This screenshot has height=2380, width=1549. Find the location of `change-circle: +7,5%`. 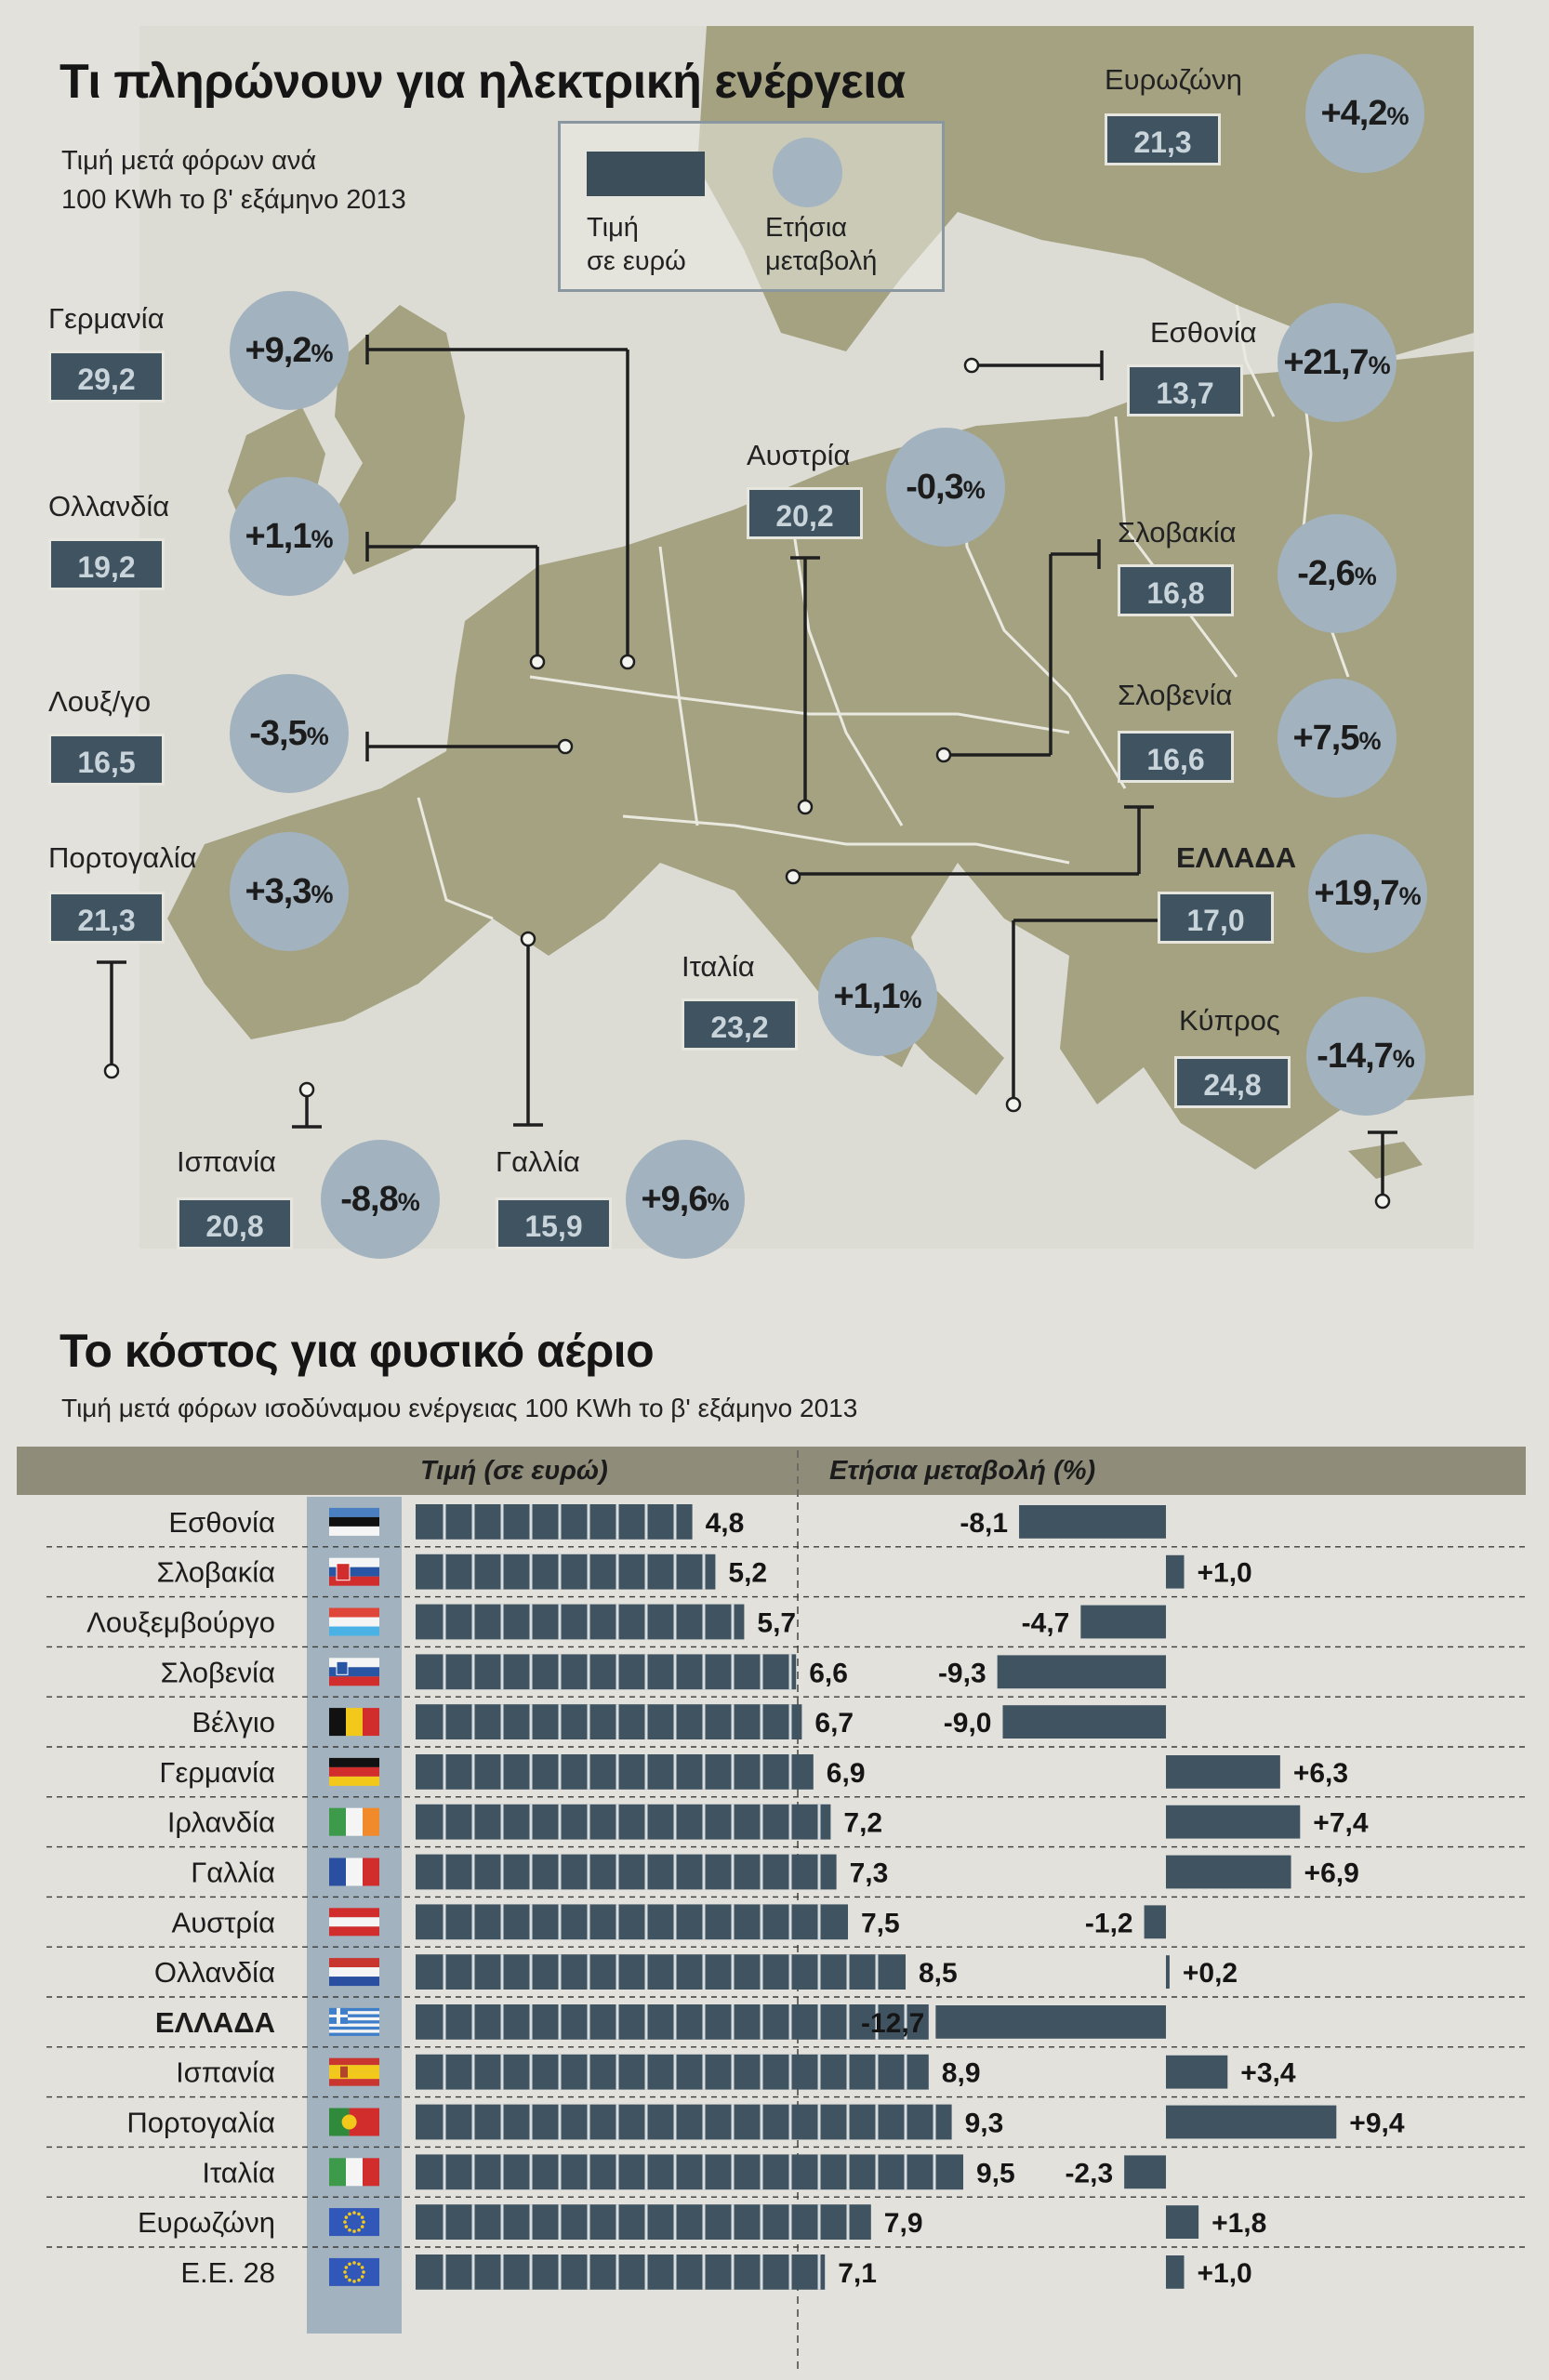

change-circle: +7,5% is located at coordinates (1337, 738).